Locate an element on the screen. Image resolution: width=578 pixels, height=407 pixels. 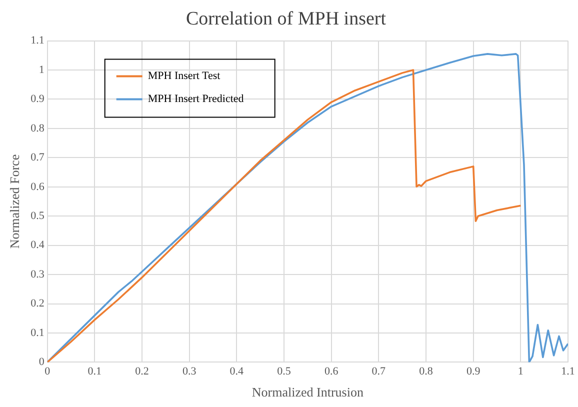
y-tick-label: 0.5 is located at coordinates (37, 216).